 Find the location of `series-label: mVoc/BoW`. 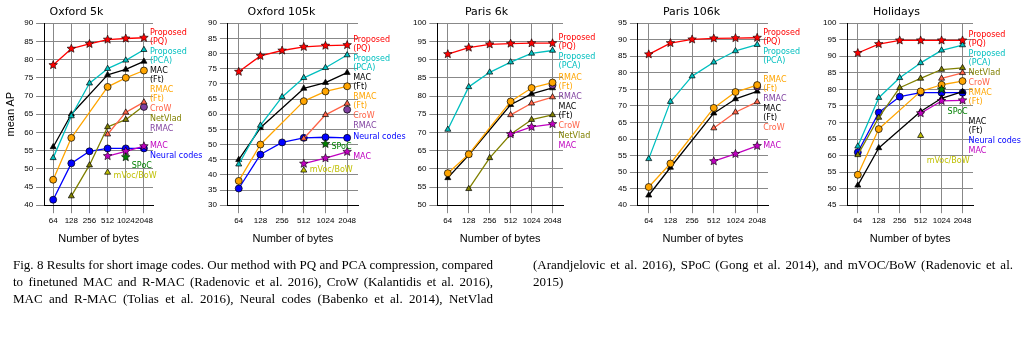

series-label: mVoc/BoW is located at coordinates (331, 169).